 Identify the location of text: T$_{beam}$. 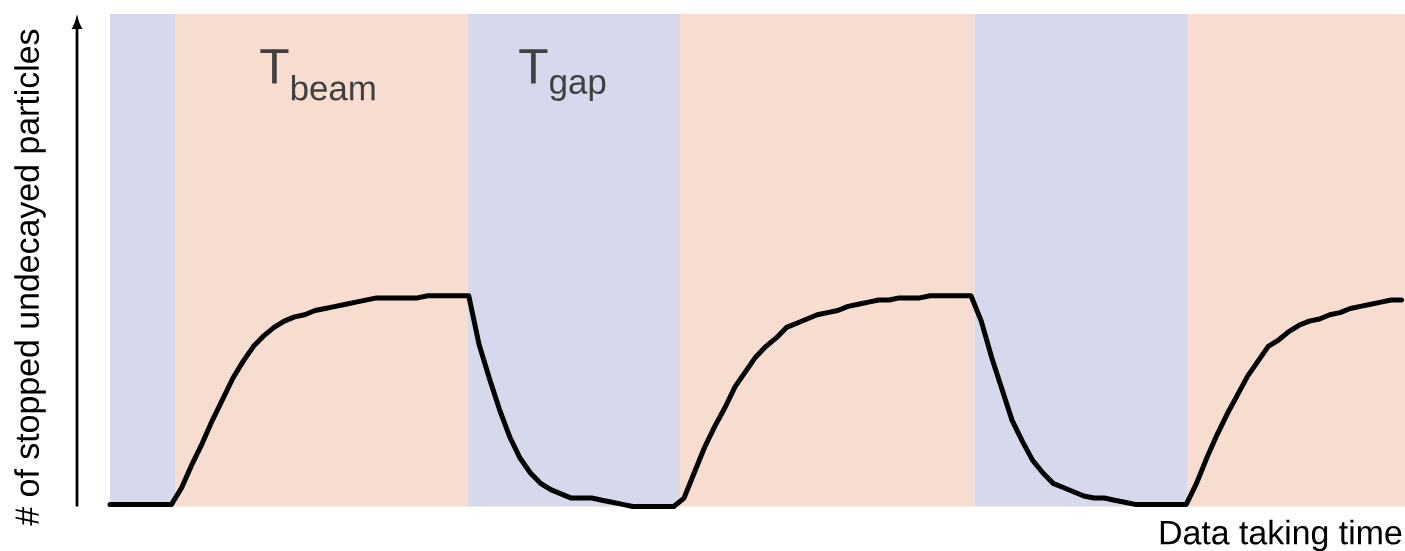
(317, 75).